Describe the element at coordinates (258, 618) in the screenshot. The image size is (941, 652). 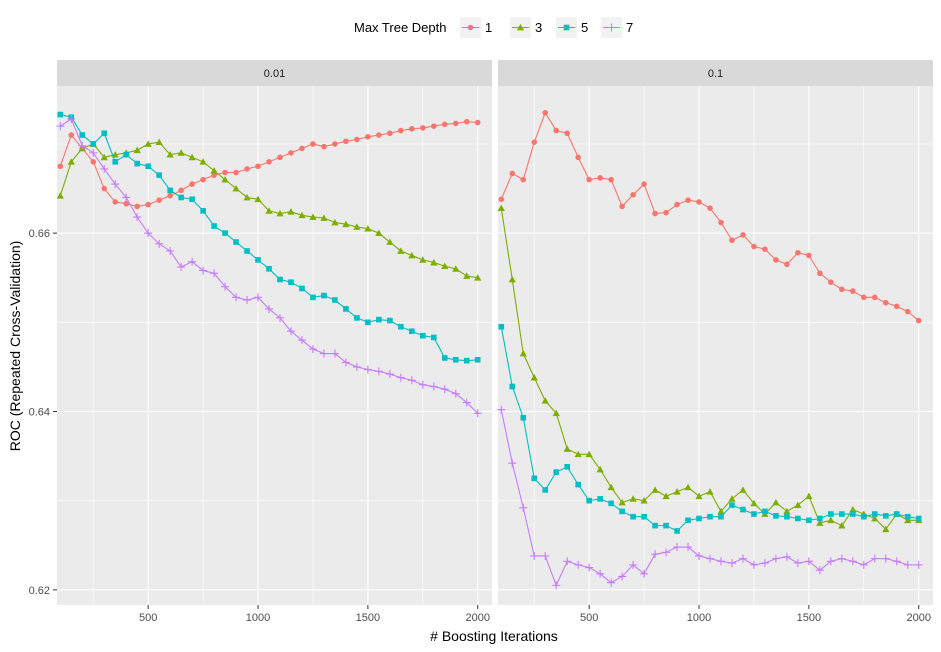
I see `x-tick-label: 1000` at that location.